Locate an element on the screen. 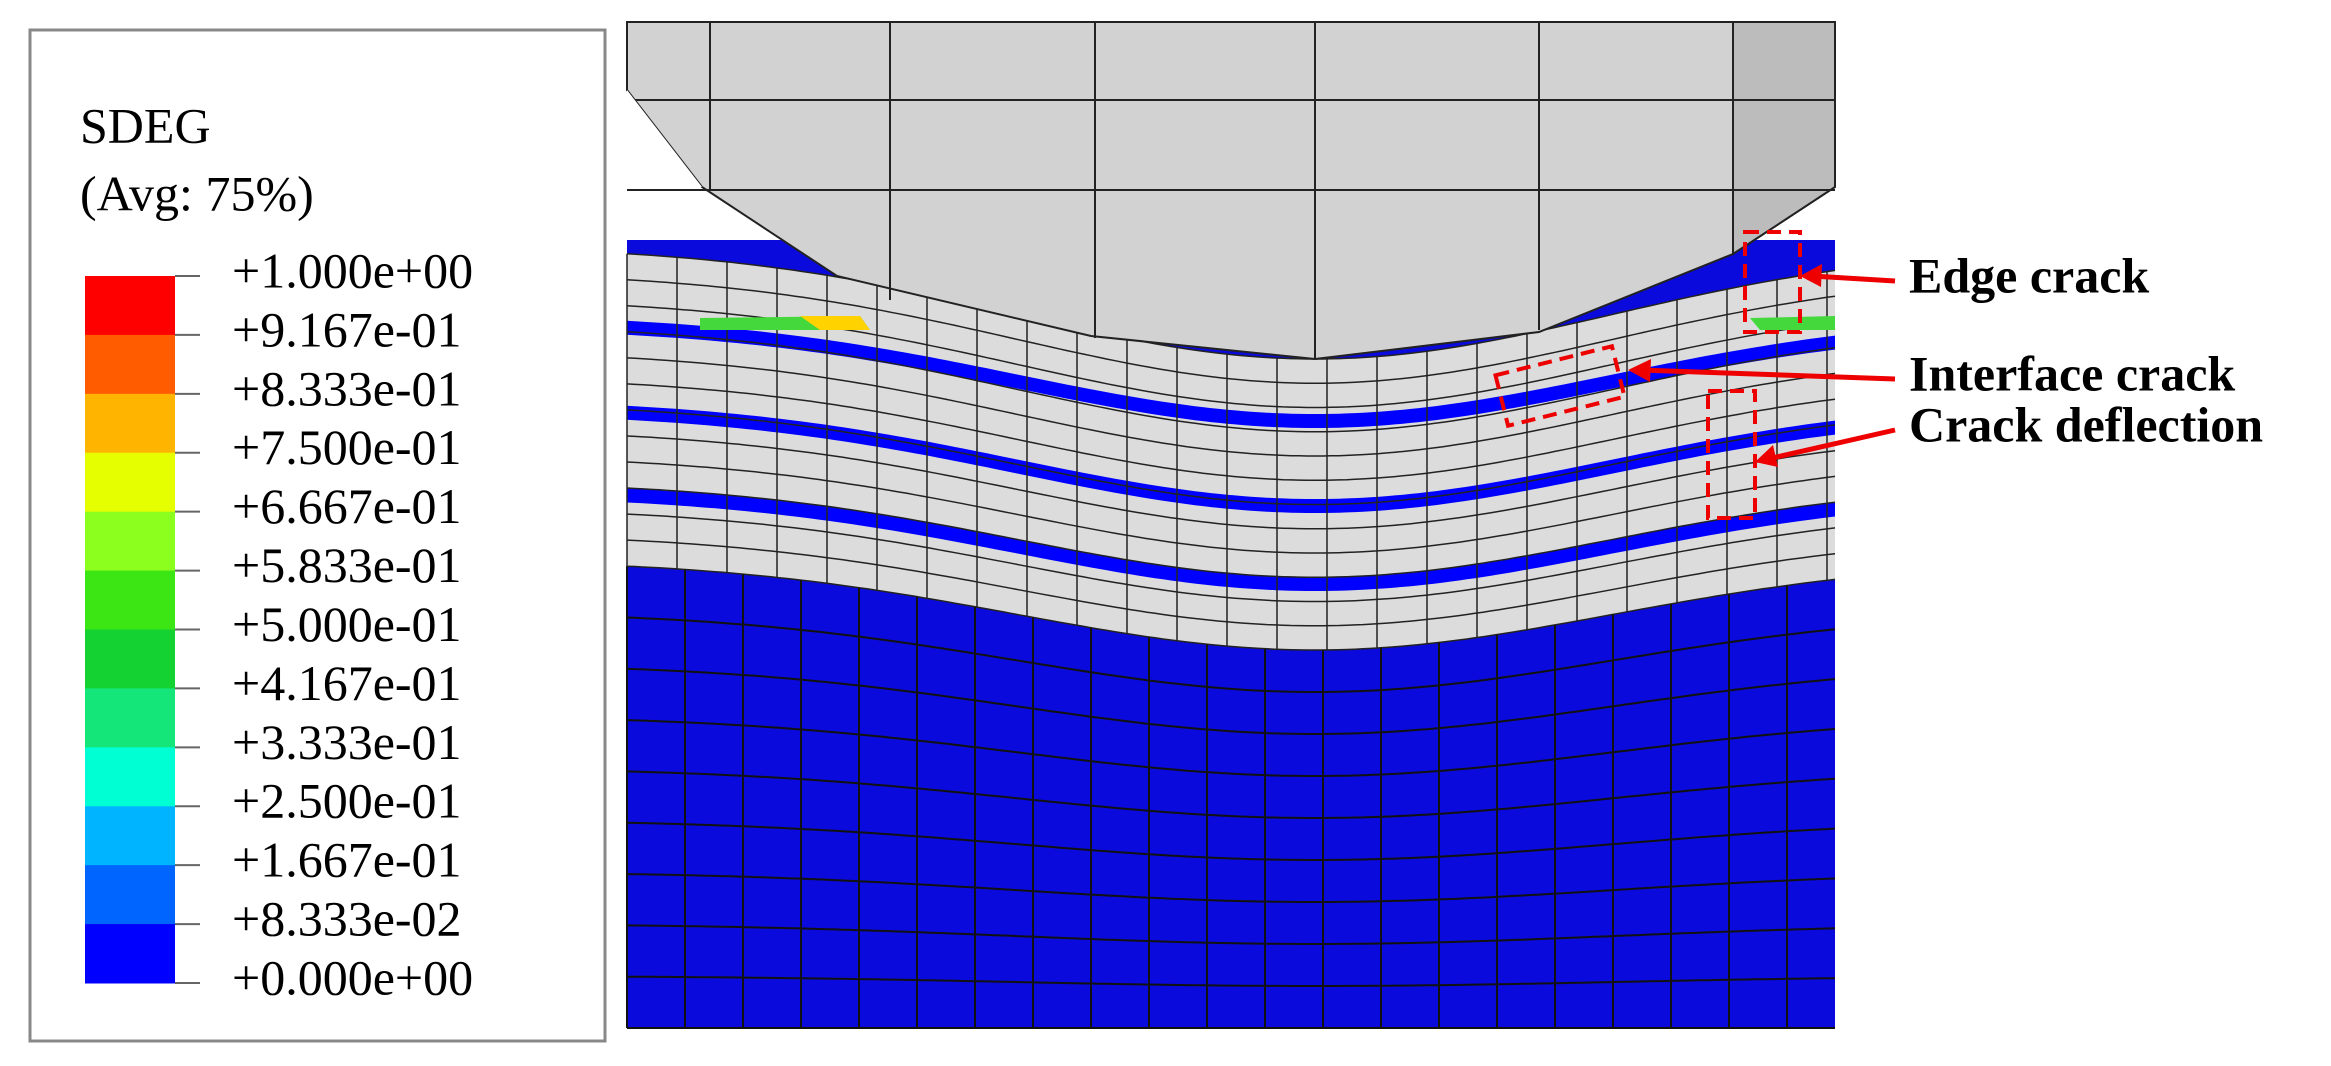 The width and height of the screenshot is (2331, 1066). legend-label: +3.333e-01 is located at coordinates (347, 742).